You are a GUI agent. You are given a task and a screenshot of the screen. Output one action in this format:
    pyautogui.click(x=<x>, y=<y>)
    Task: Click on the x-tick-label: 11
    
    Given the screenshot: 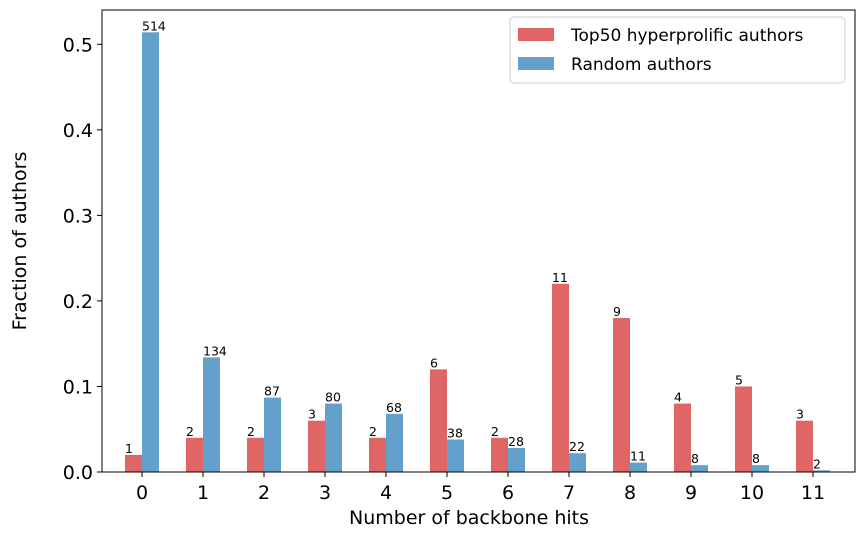 What is the action you would take?
    pyautogui.click(x=813, y=493)
    